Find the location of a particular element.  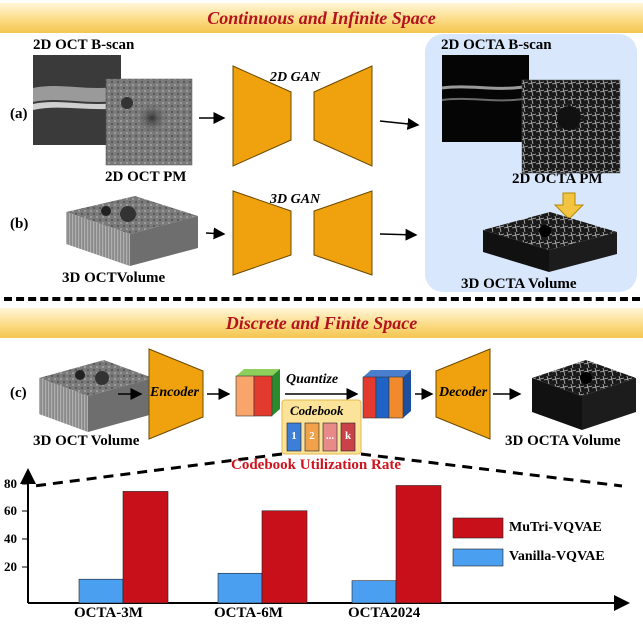

gan-2d-label: 2D GAN is located at coordinates (295, 77).